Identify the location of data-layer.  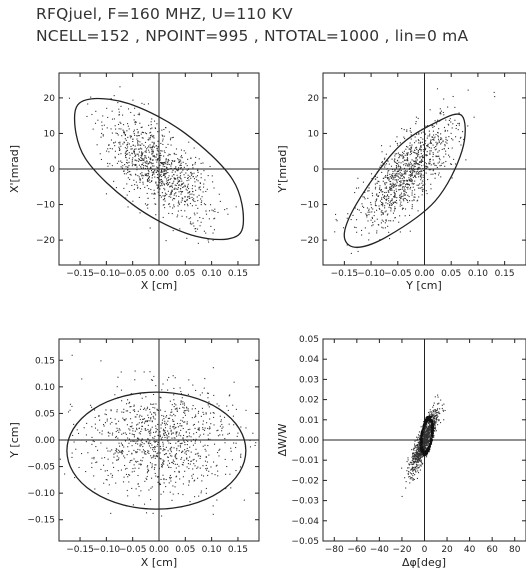
(415, 171).